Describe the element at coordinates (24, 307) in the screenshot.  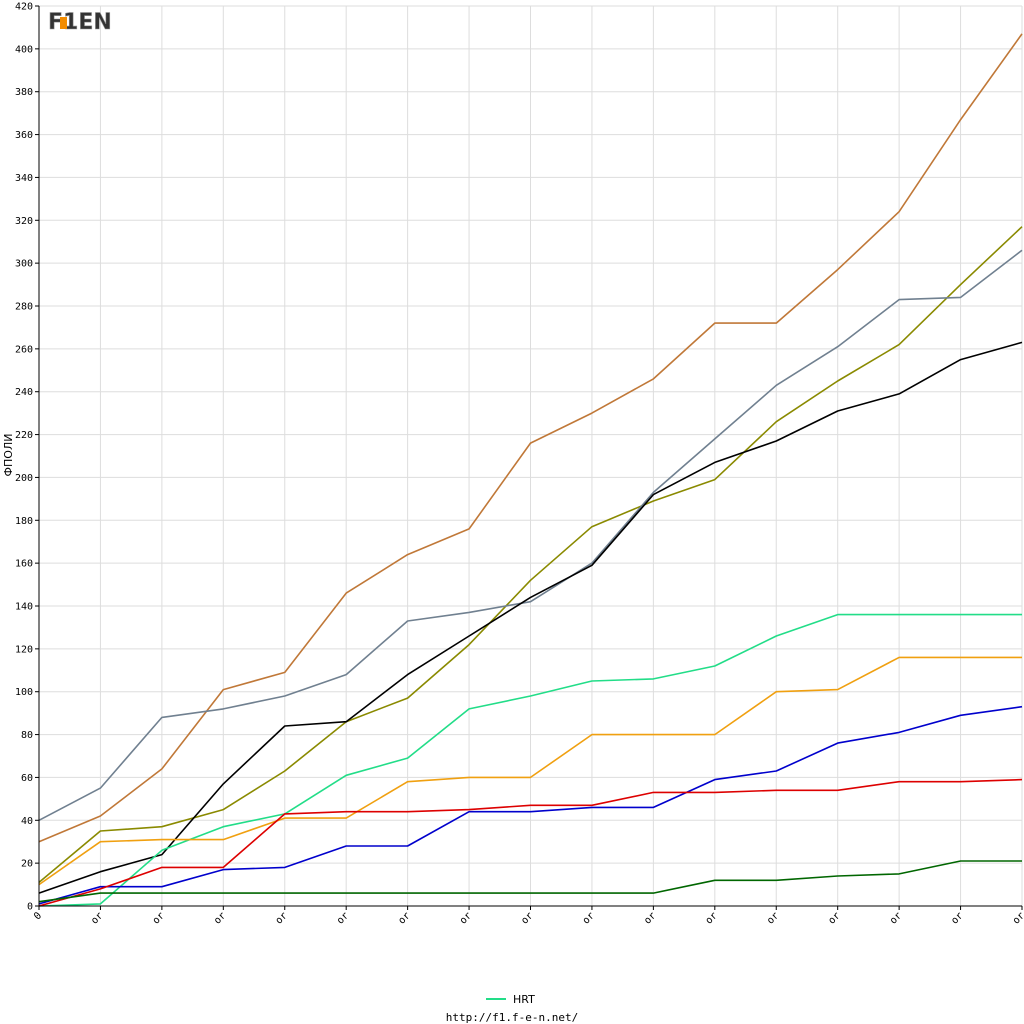
I see `y-tick-label: 280` at that location.